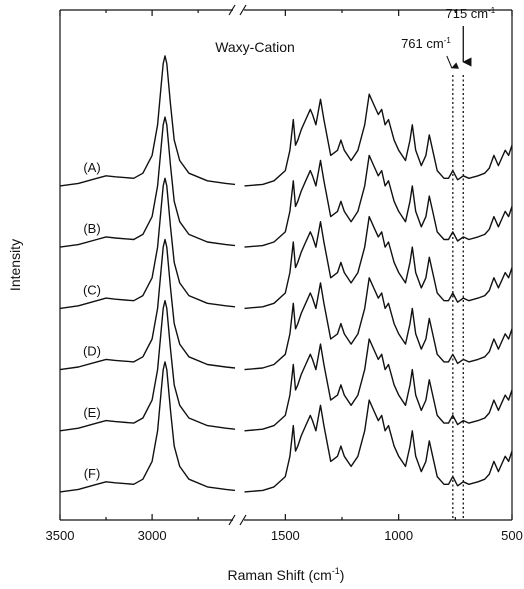 The height and width of the screenshot is (589, 524). I want to click on chart-title: Waxy-Cation, so click(255, 47).